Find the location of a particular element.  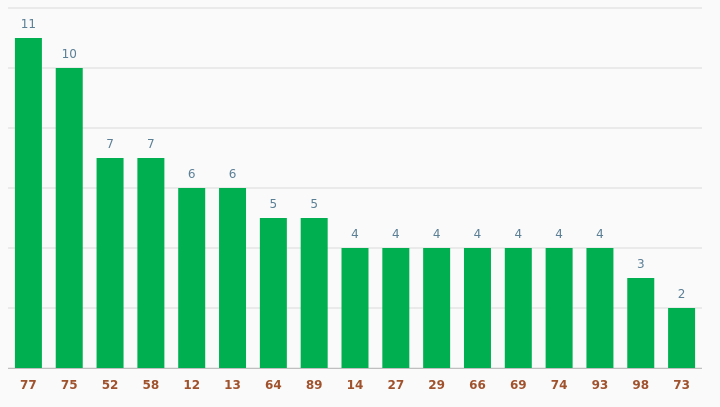

value-label-66: 4 is located at coordinates (478, 234).